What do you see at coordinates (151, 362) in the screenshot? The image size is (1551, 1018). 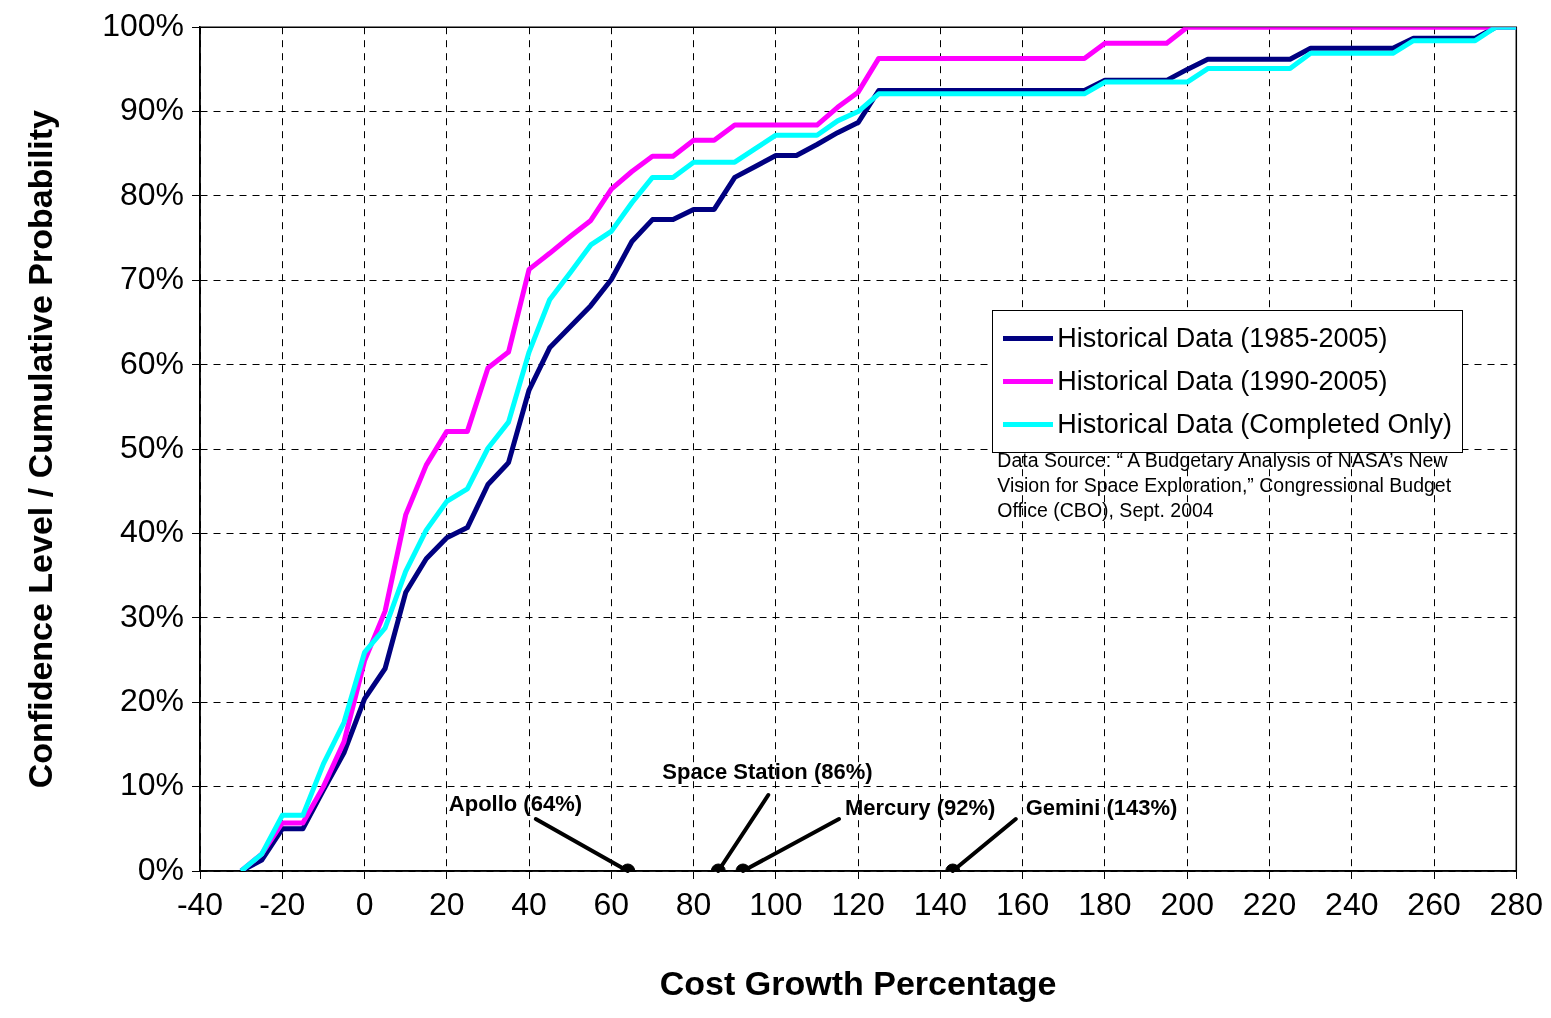 I see `y-tick-label: 60%` at bounding box center [151, 362].